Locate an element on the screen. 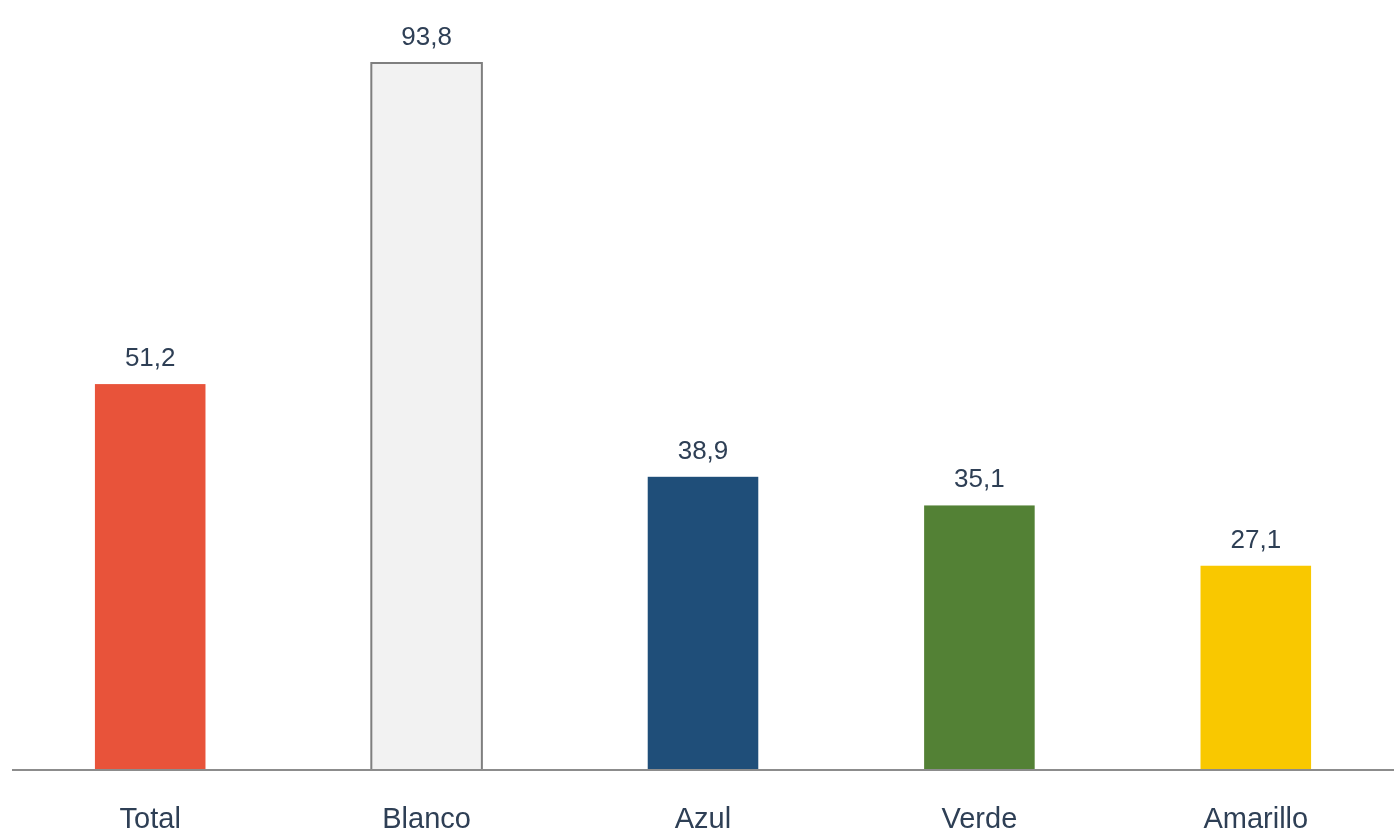 This screenshot has width=1394, height=836. data-label: 93,8 is located at coordinates (426, 36).